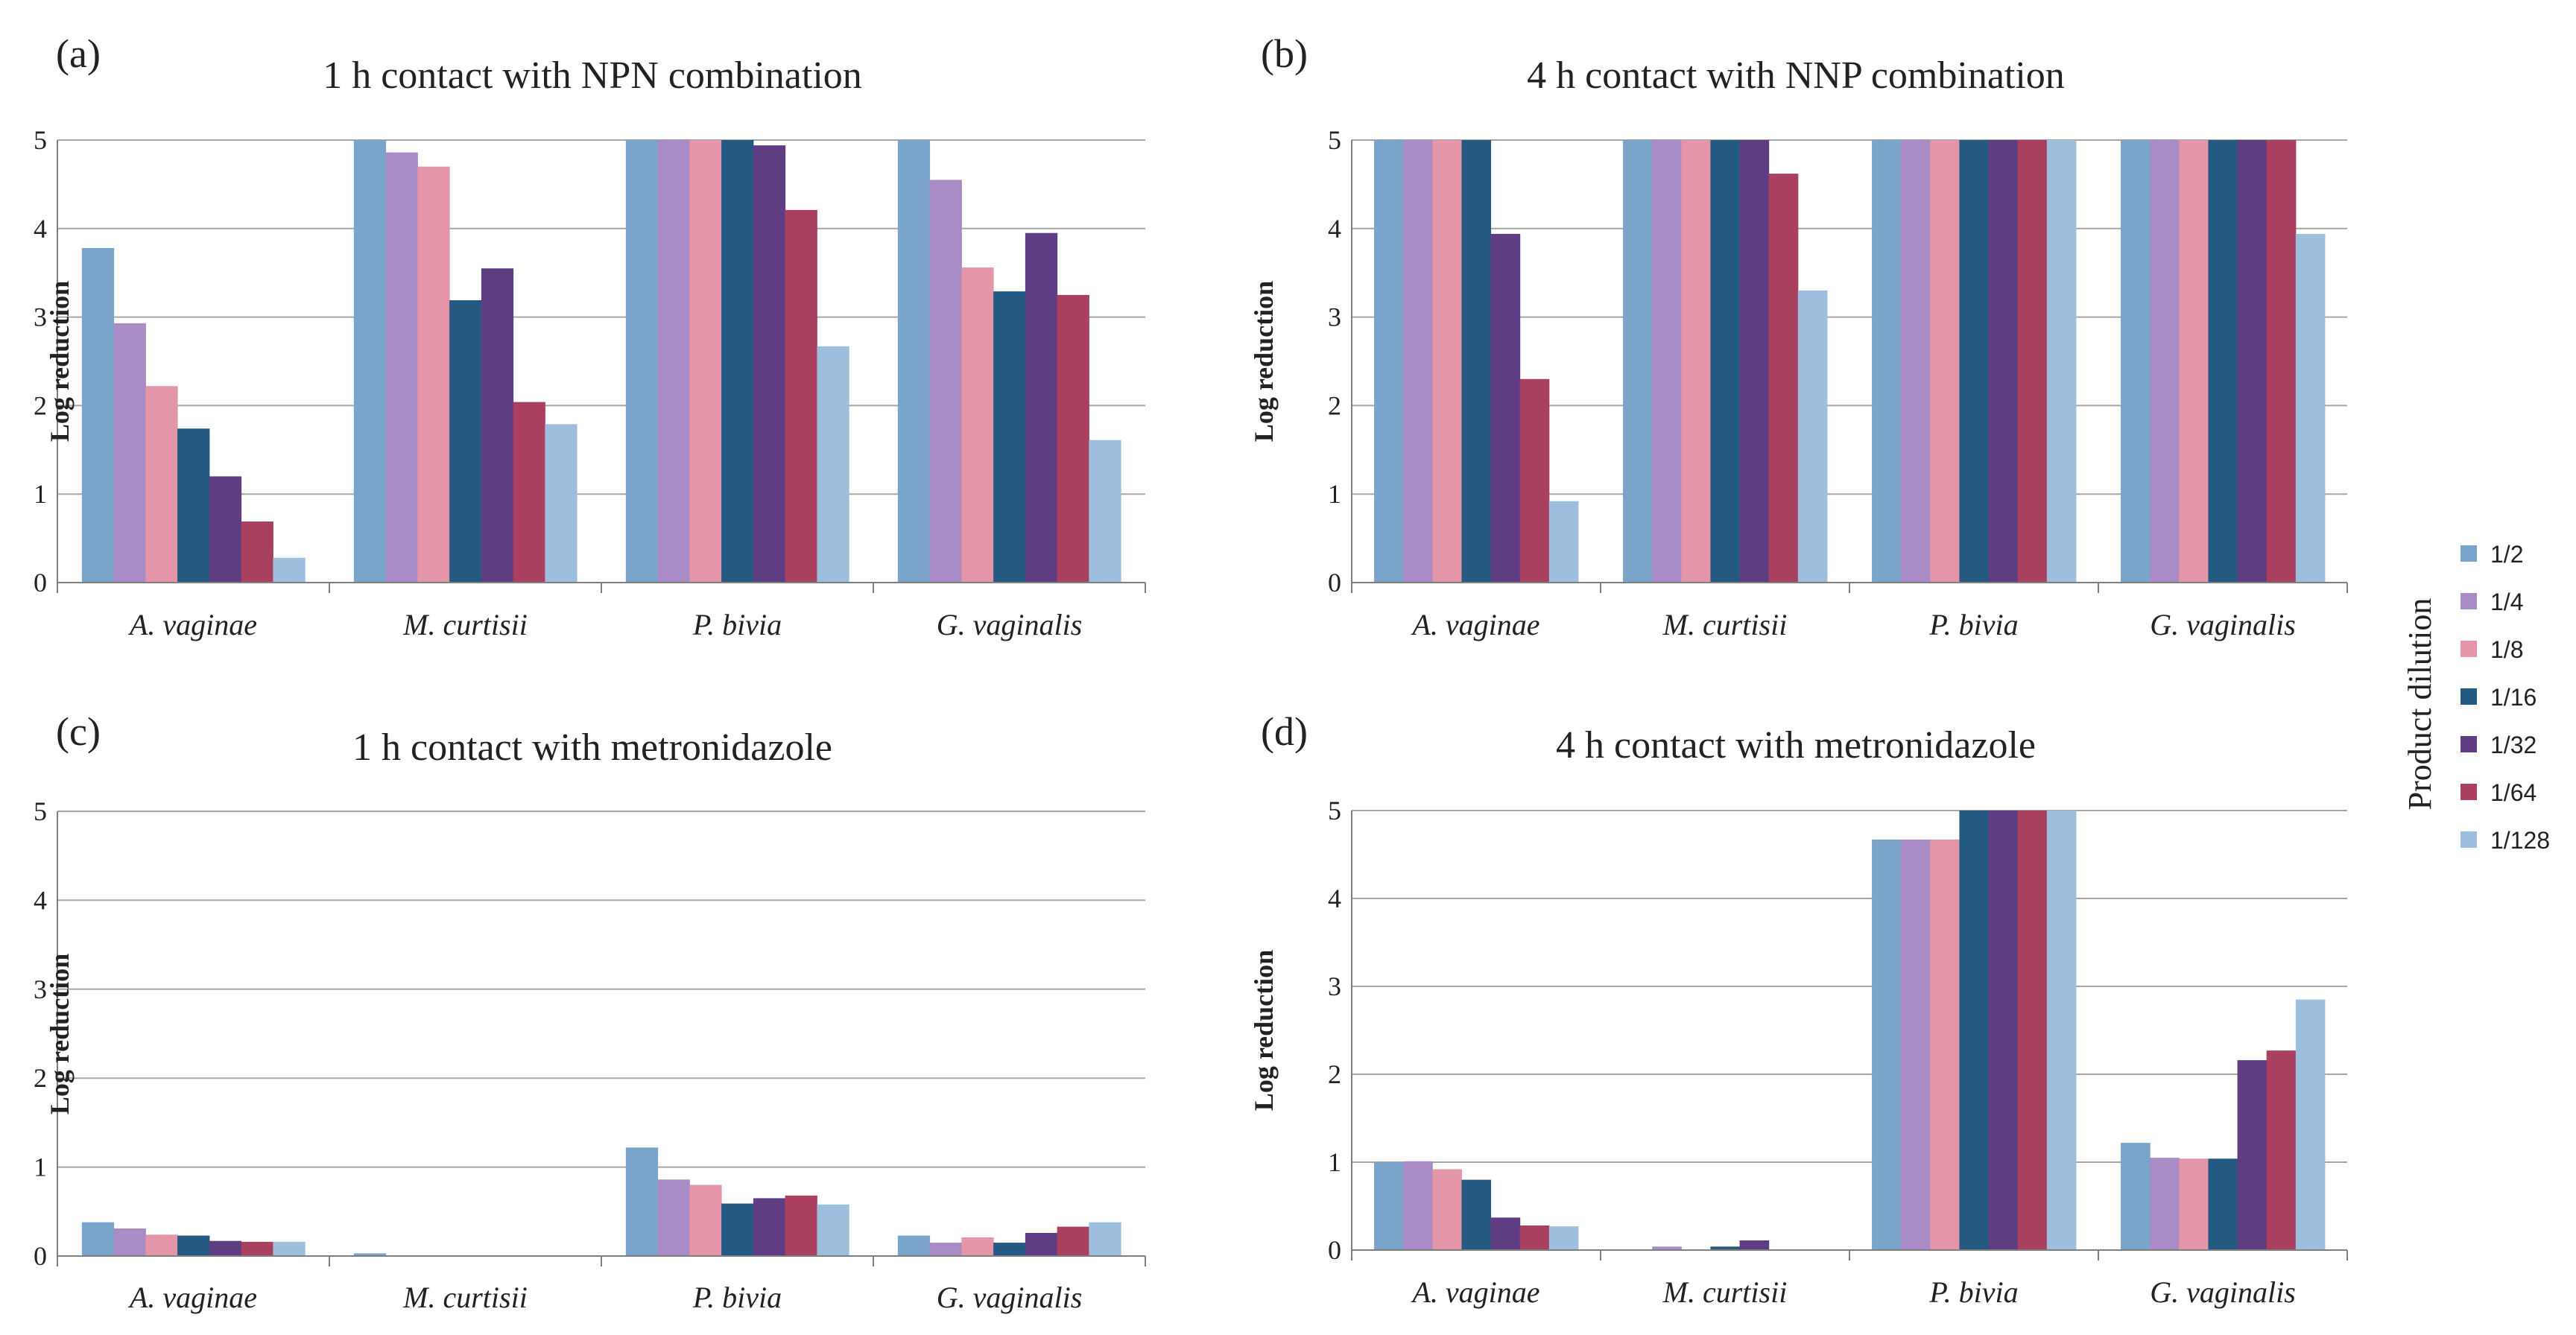  I want to click on panel-a-category-label: G. vaginalis, so click(1010, 625).